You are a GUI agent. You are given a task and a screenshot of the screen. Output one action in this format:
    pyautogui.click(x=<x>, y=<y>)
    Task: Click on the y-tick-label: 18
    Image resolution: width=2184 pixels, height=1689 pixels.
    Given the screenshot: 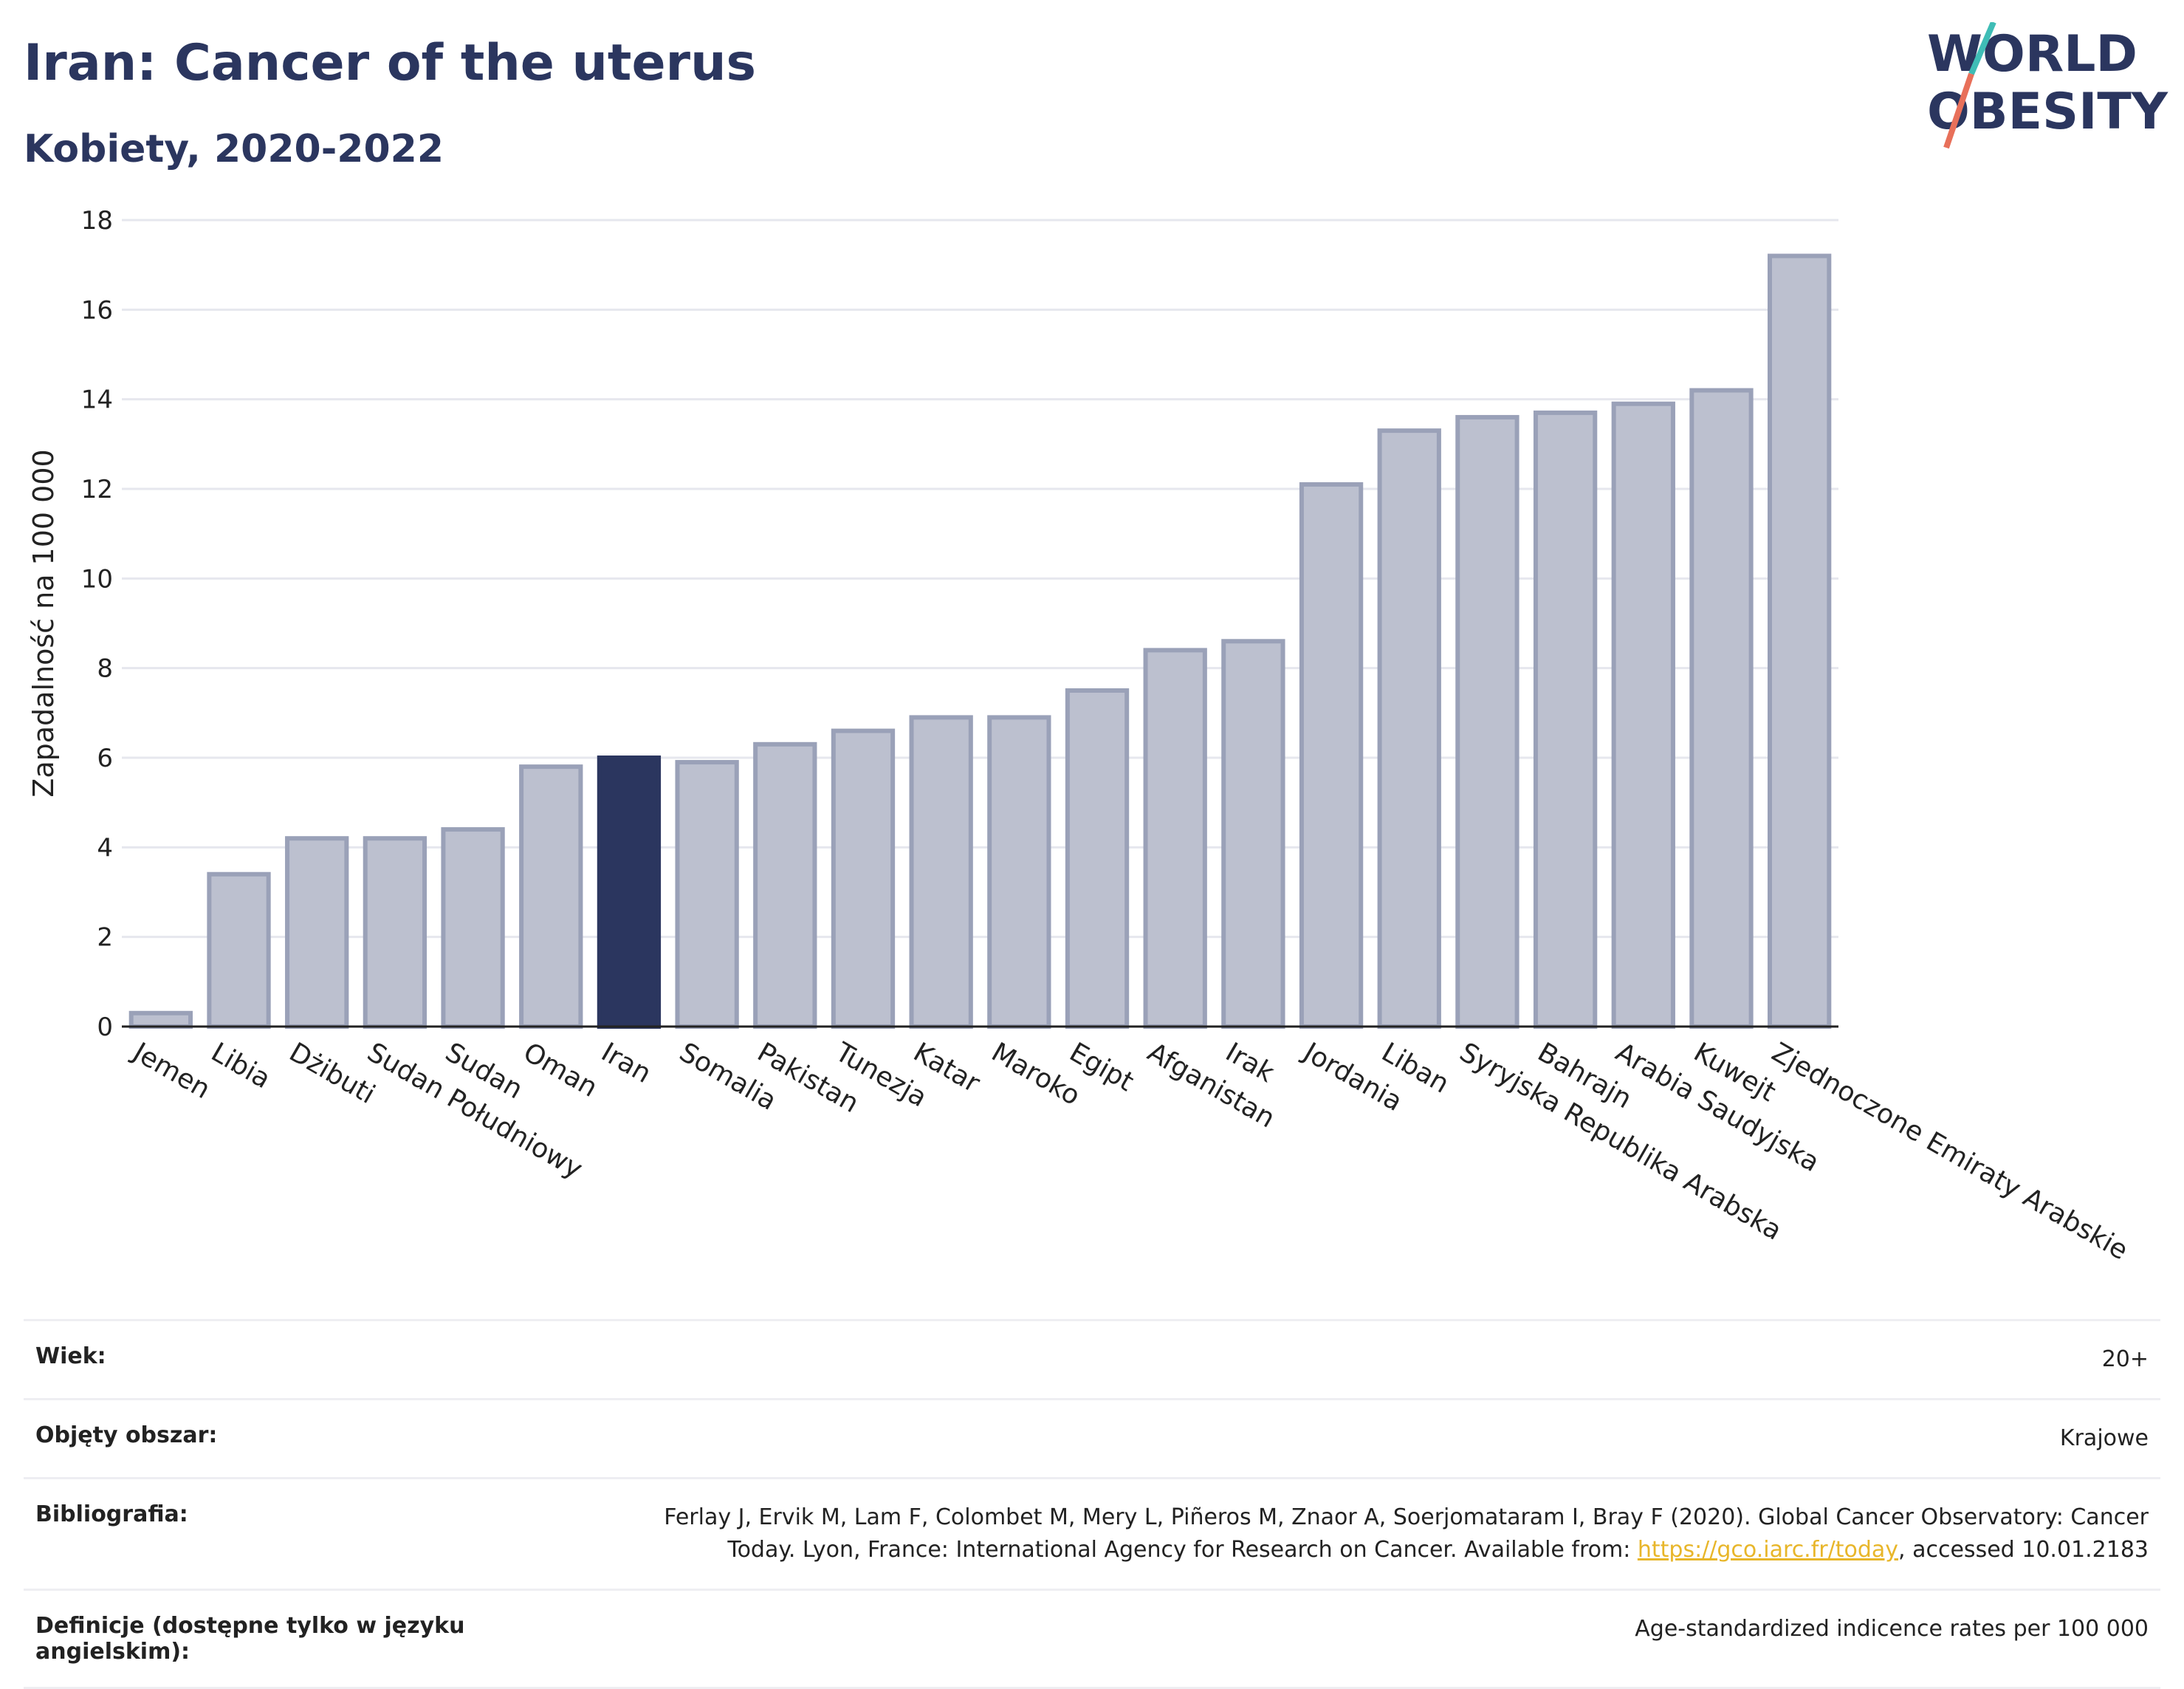 What is the action you would take?
    pyautogui.click(x=97, y=221)
    